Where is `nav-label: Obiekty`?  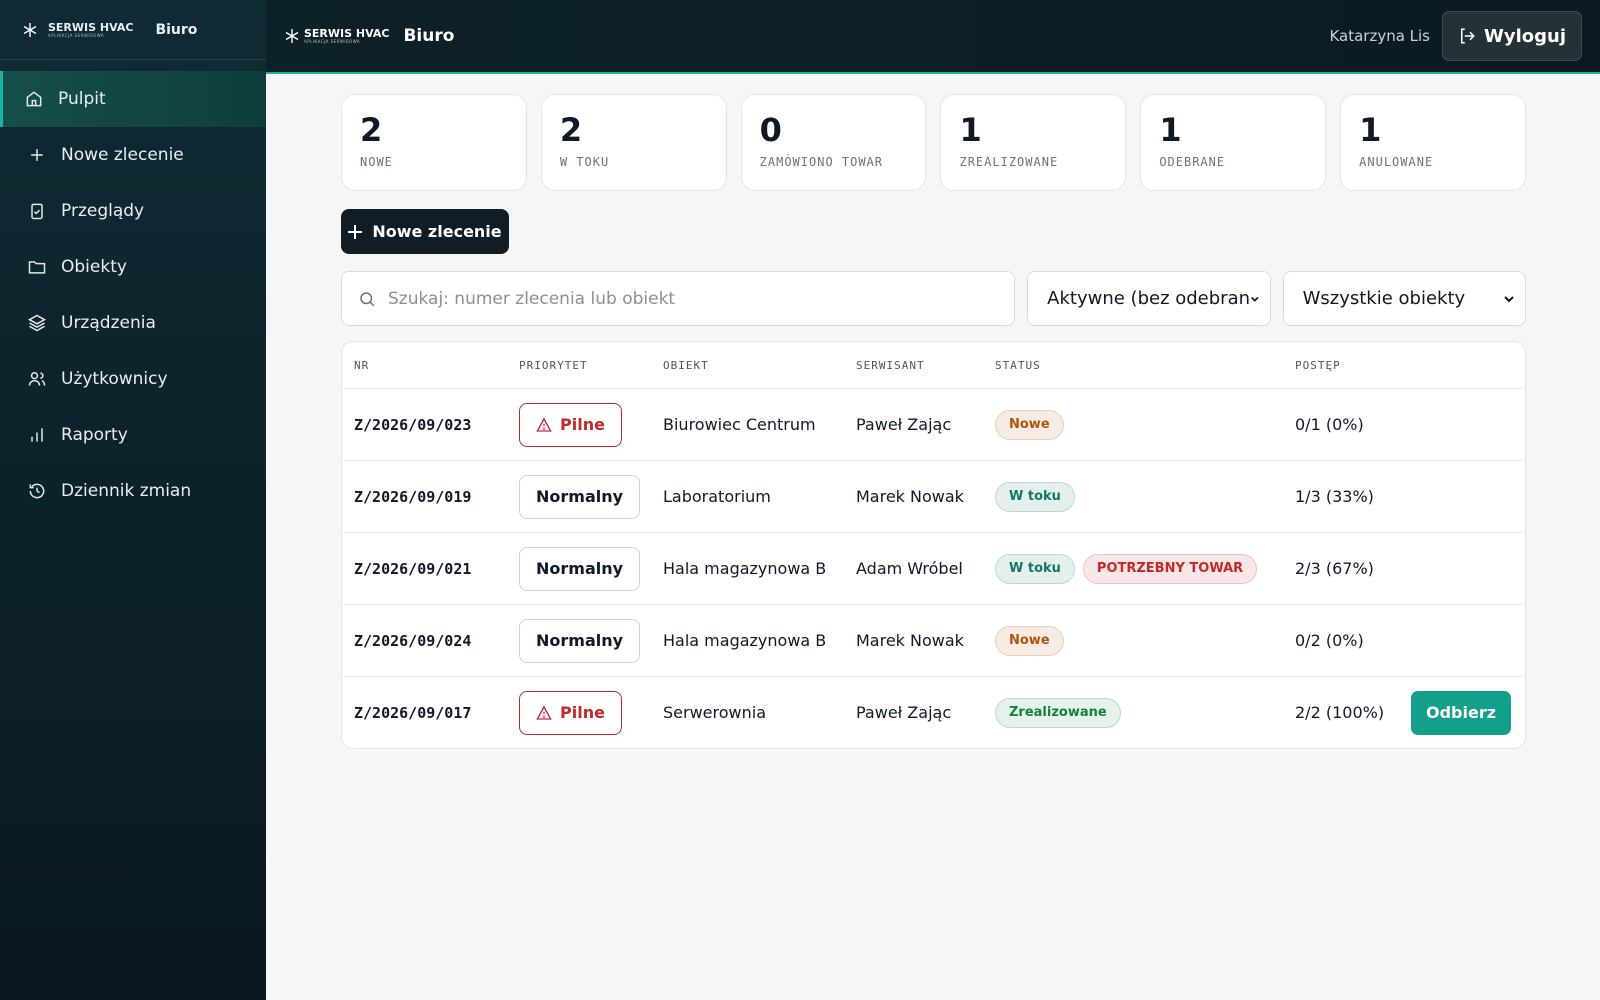 nav-label: Obiekty is located at coordinates (94, 267).